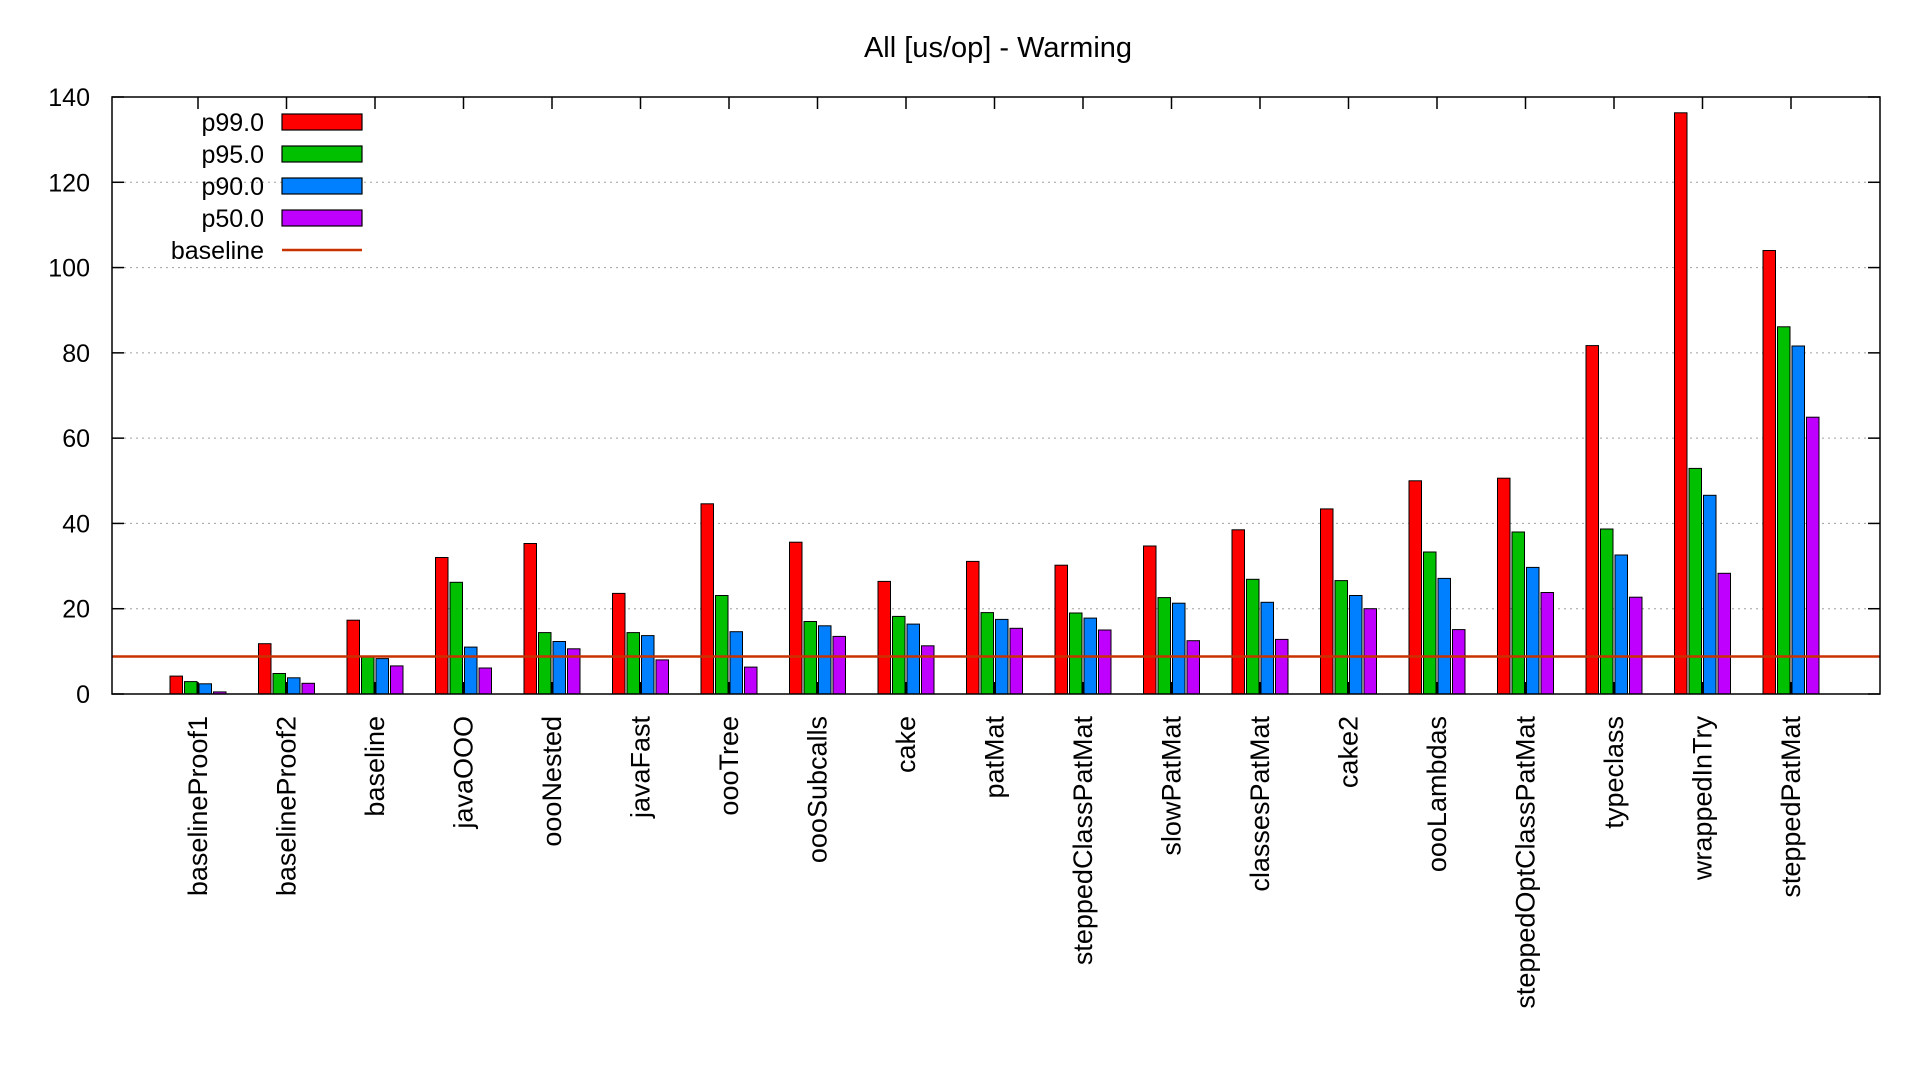 This screenshot has height=1085, width=1920. I want to click on bar-p90.0-steppedPatMat, so click(1798, 520).